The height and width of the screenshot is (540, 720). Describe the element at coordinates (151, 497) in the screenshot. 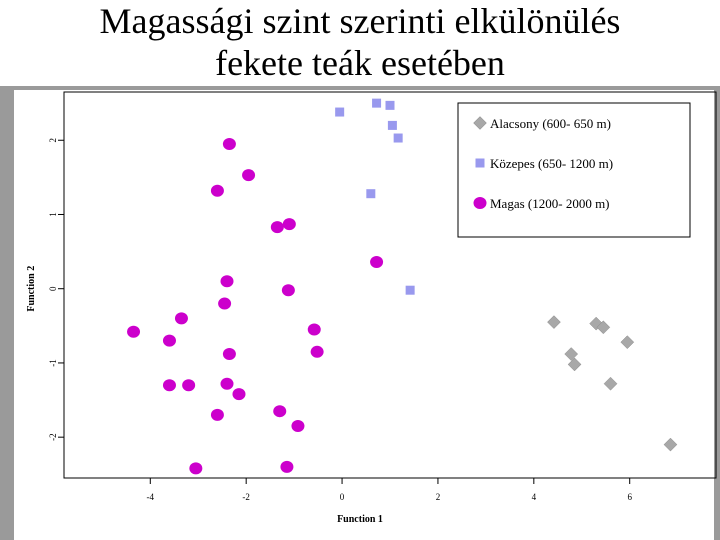

I see `x-tick-label: -4` at that location.